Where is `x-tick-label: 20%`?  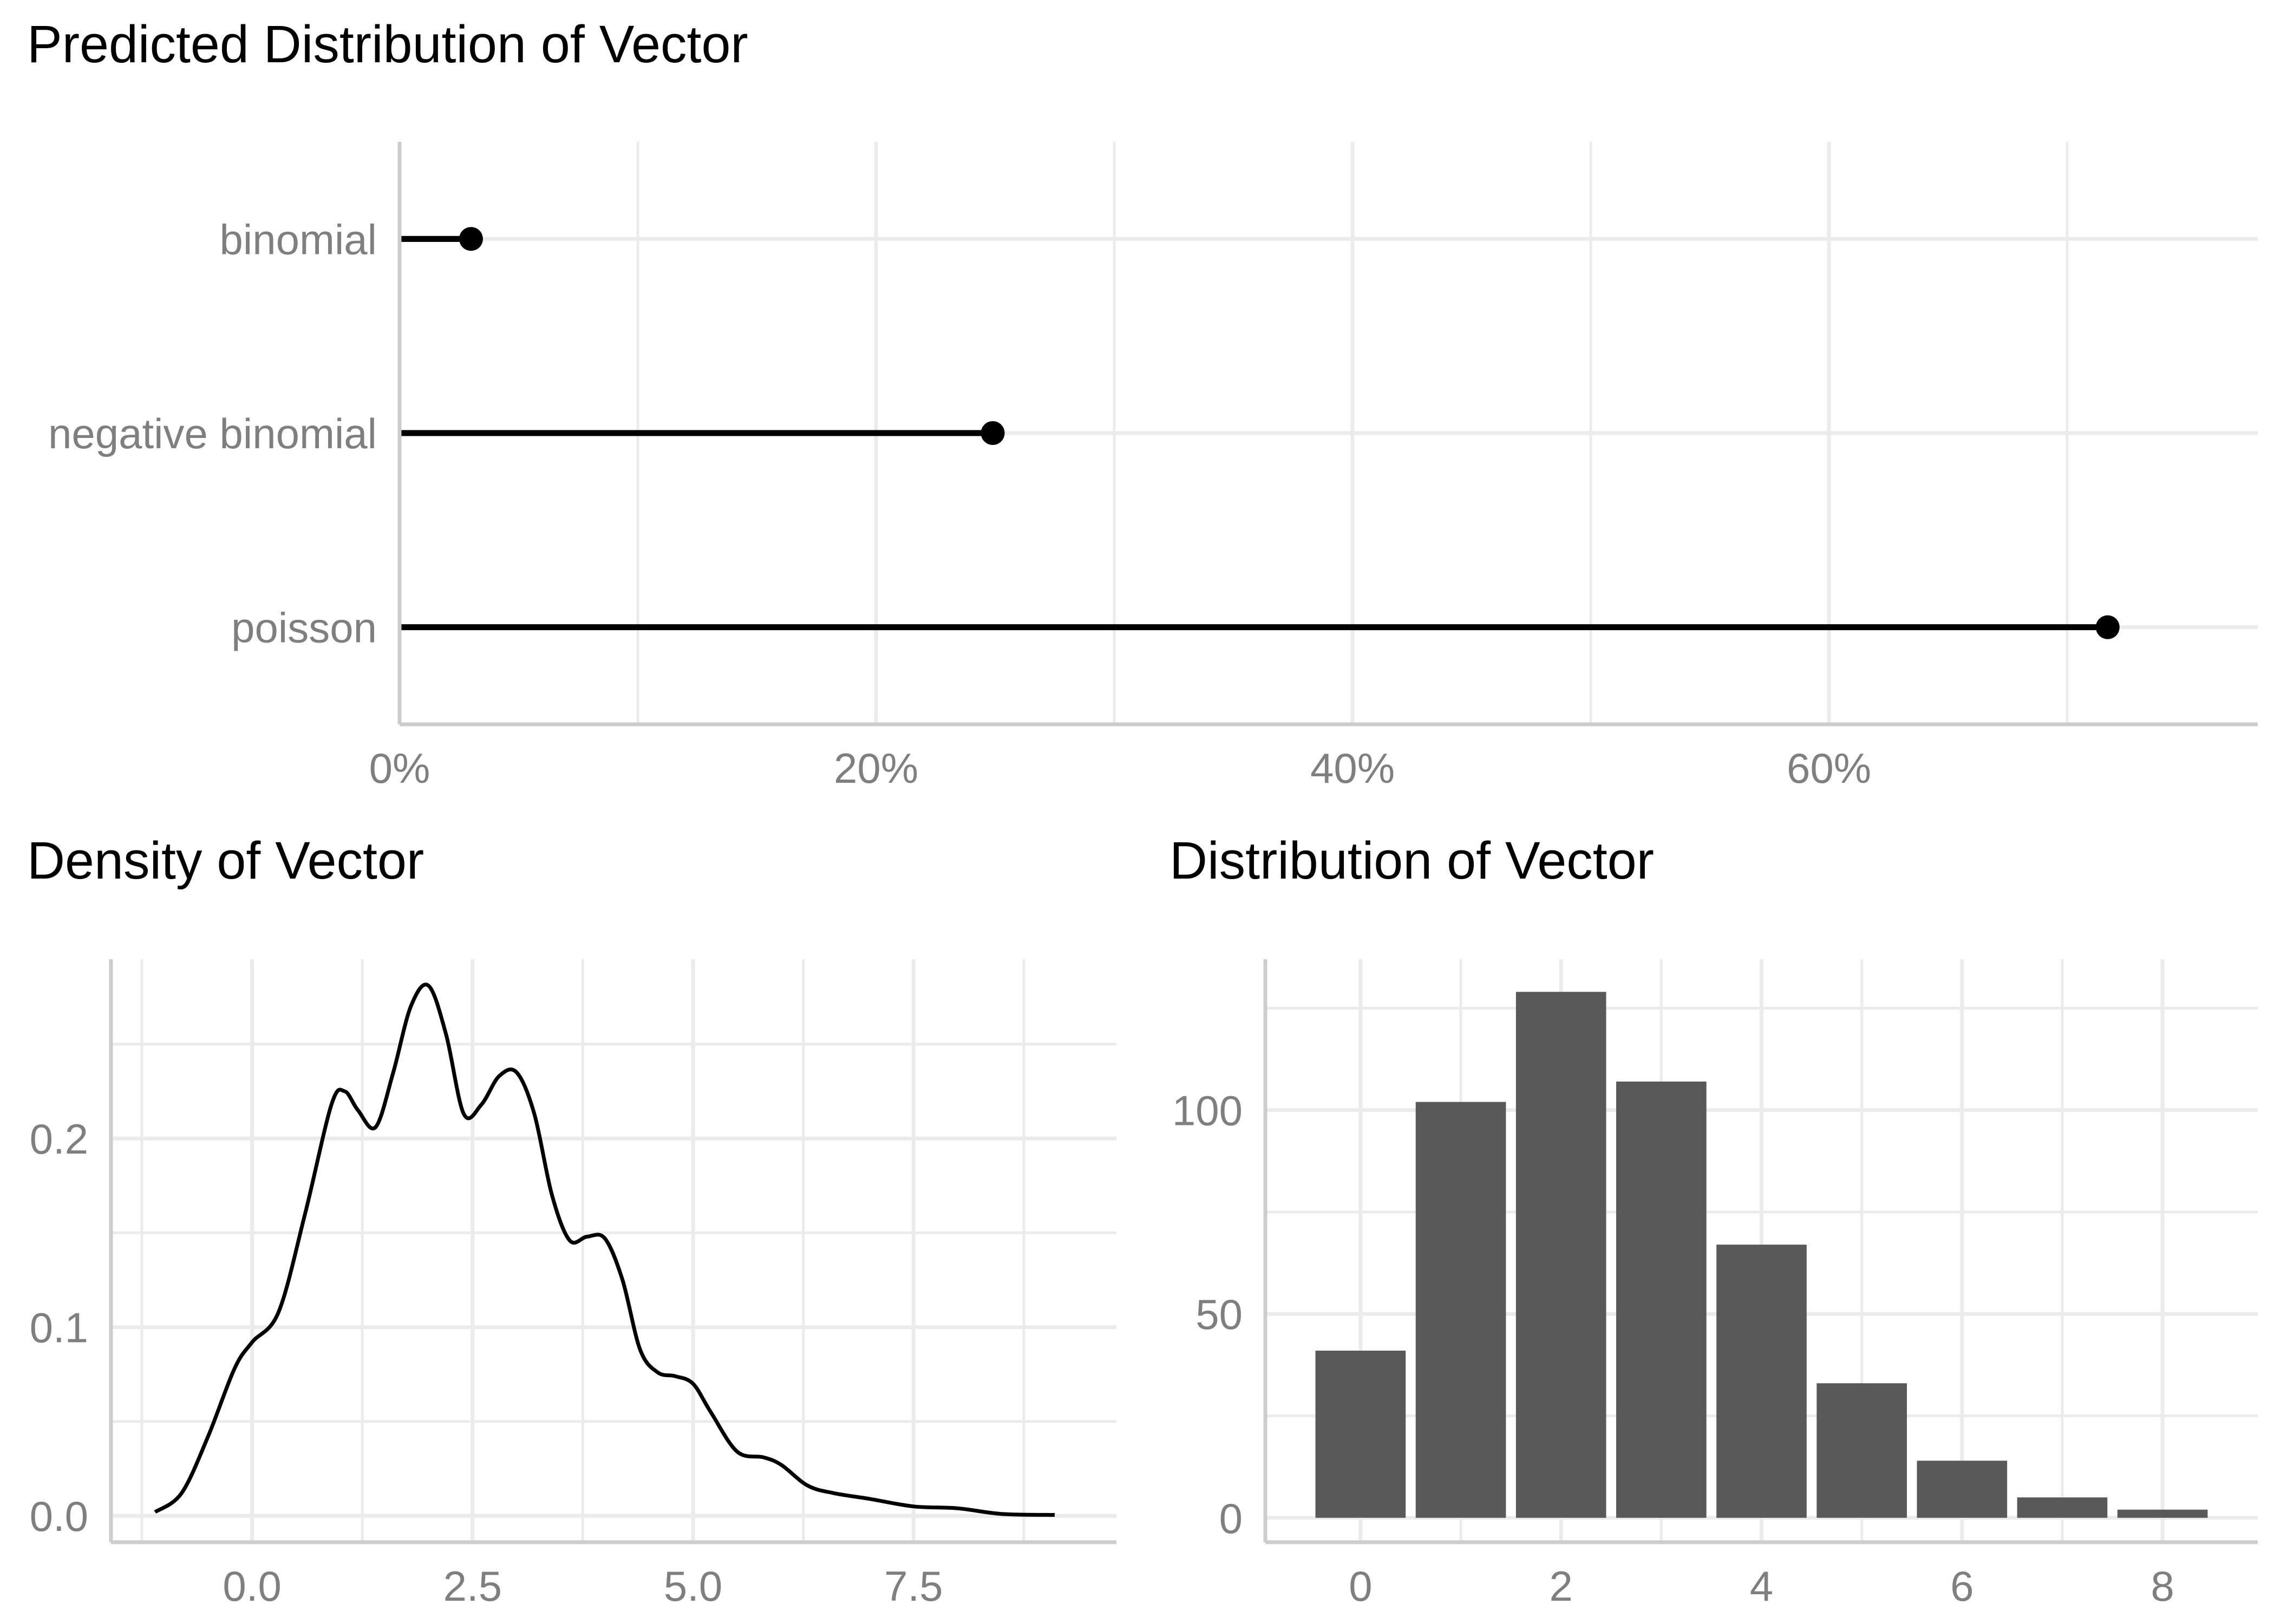 x-tick-label: 20% is located at coordinates (876, 768).